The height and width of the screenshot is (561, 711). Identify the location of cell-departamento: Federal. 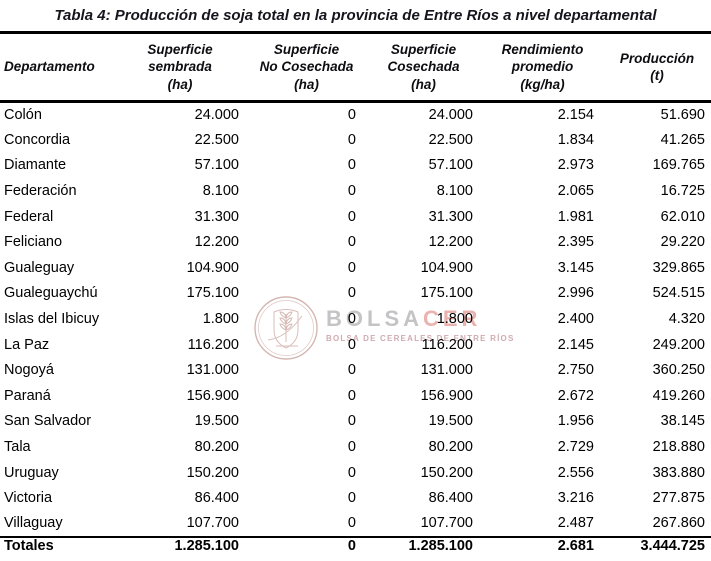
(29, 216).